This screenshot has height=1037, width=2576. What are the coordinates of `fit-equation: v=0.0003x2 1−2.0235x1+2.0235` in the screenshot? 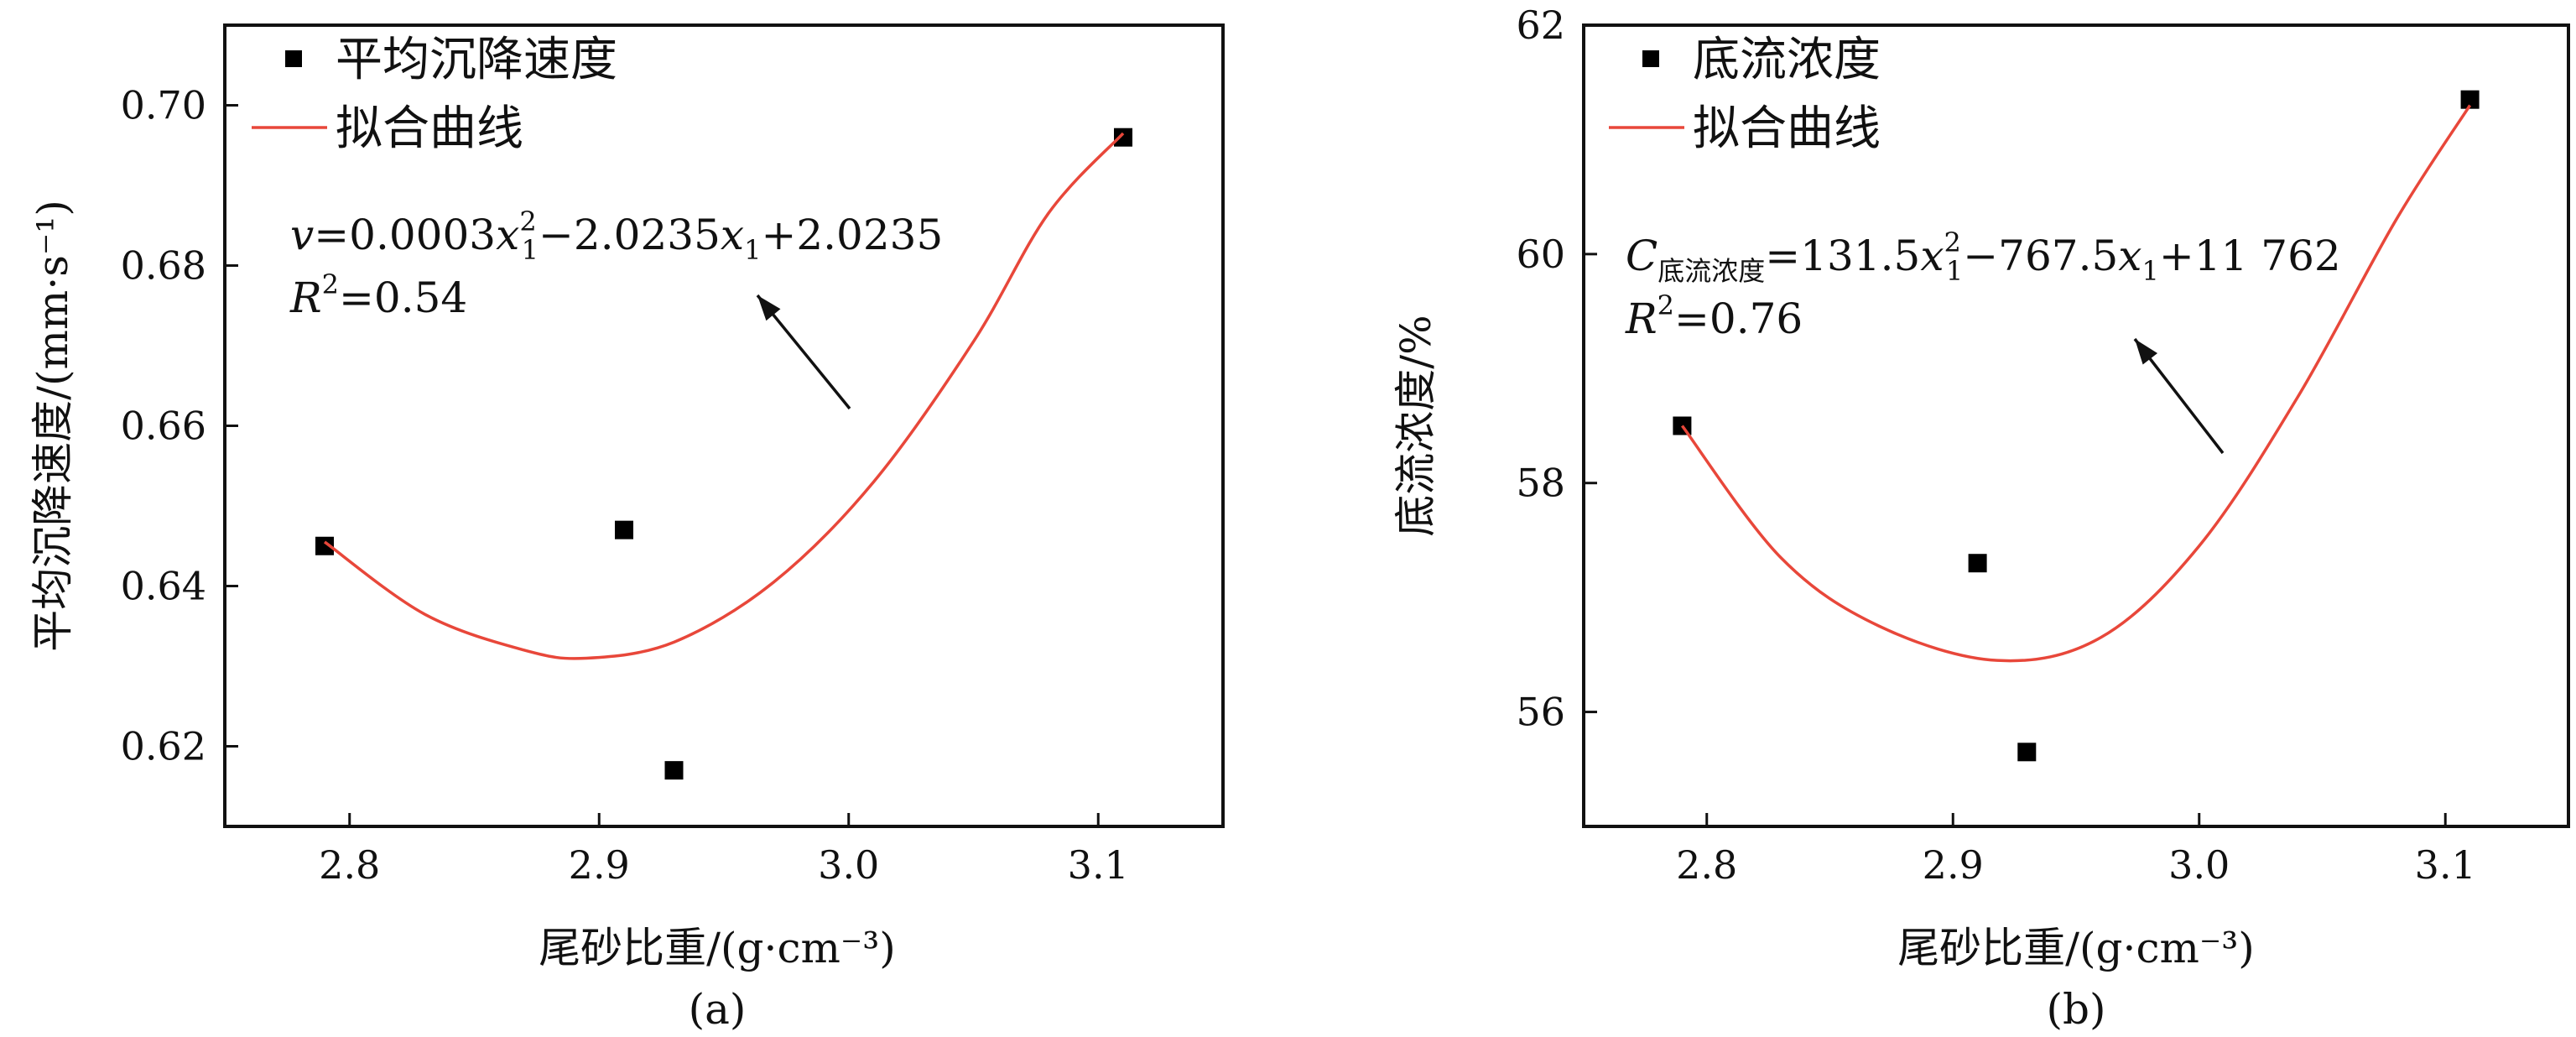 It's located at (616, 236).